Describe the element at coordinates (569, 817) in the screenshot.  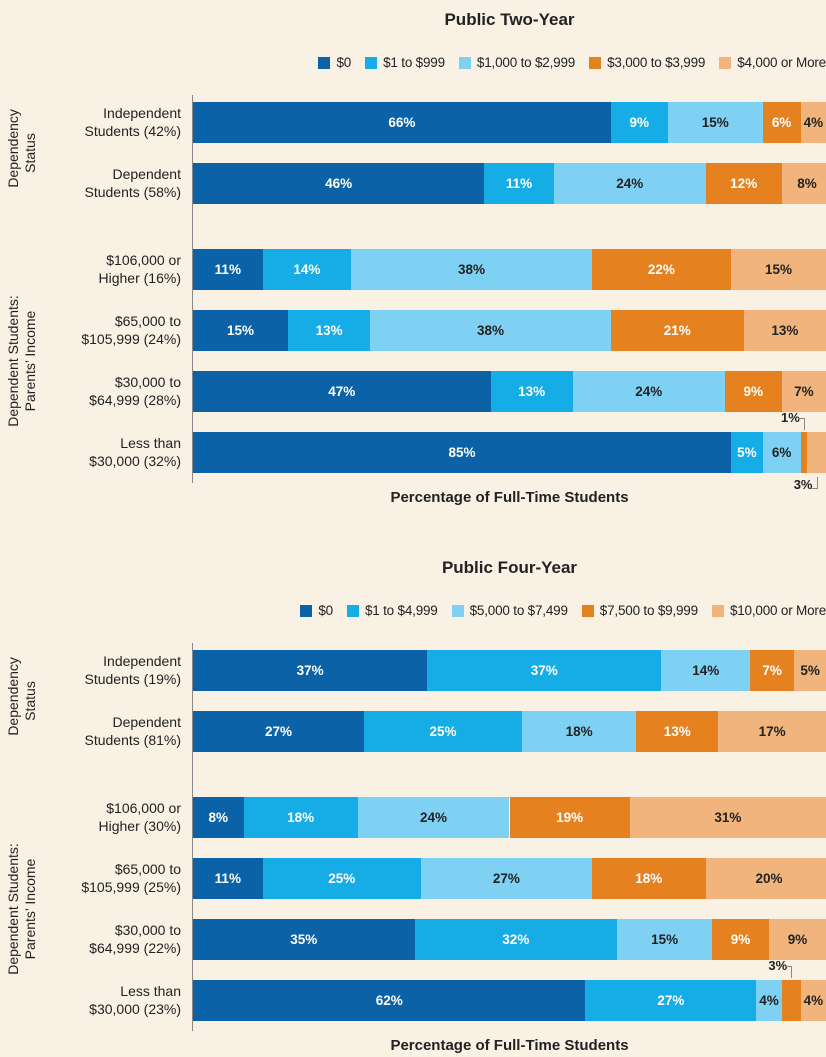
I see `bar-segment: 19%` at that location.